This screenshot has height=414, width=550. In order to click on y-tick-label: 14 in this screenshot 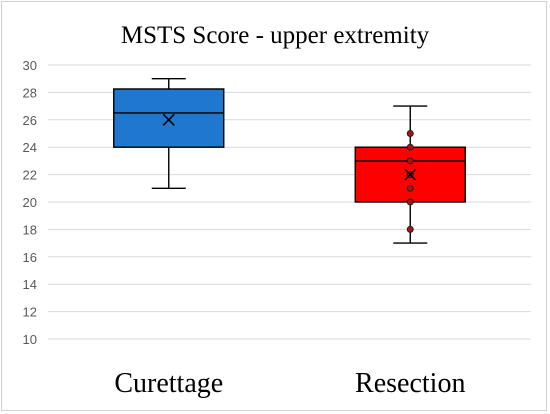, I will do `click(30, 284)`.